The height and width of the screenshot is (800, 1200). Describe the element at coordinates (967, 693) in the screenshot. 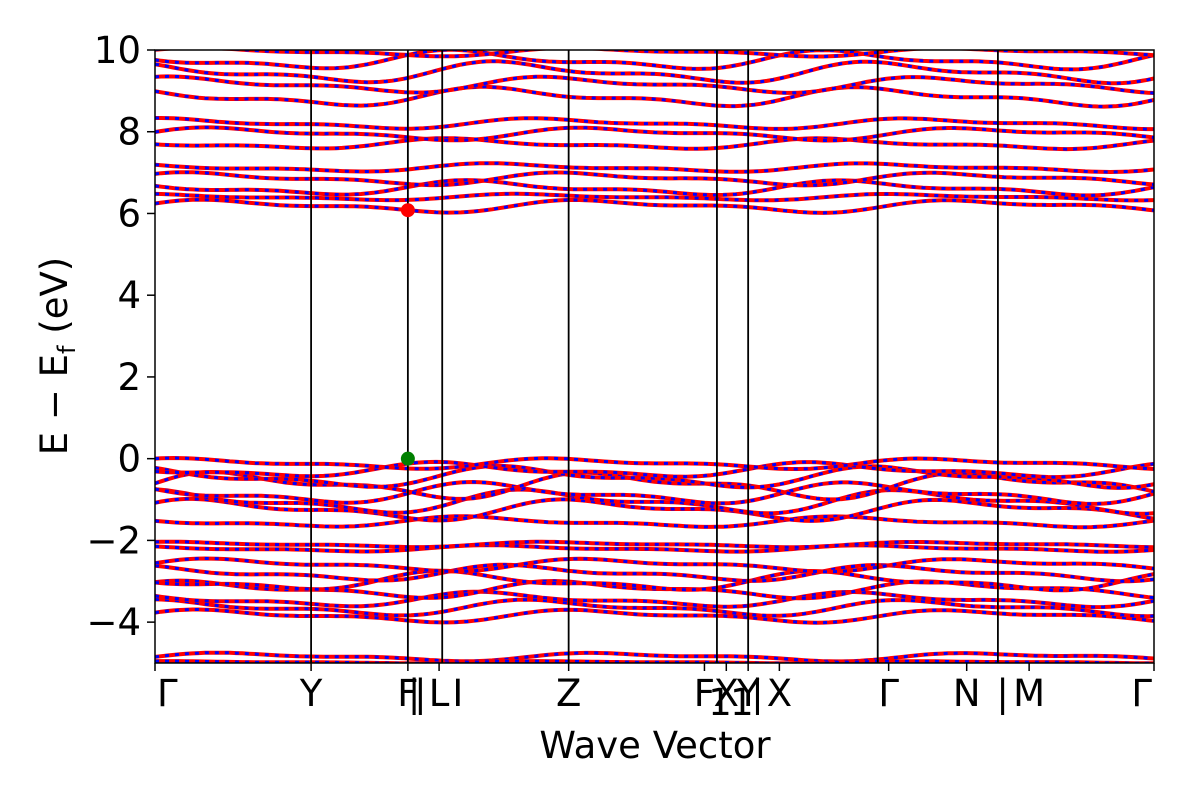

I see `x-tick-label-10: N` at that location.